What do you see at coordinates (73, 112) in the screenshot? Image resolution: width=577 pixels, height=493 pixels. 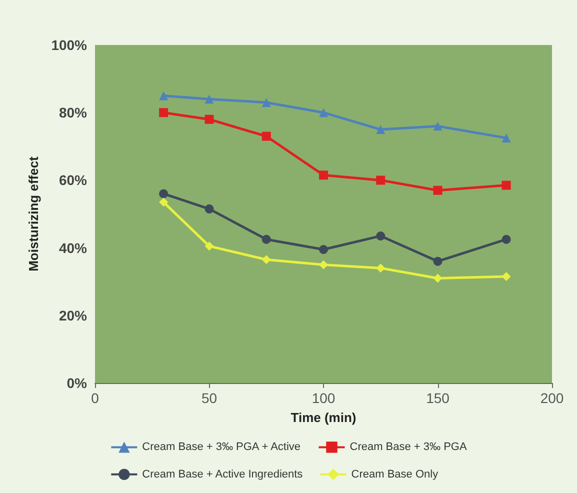 I see `y-tick-label: 80%` at bounding box center [73, 112].